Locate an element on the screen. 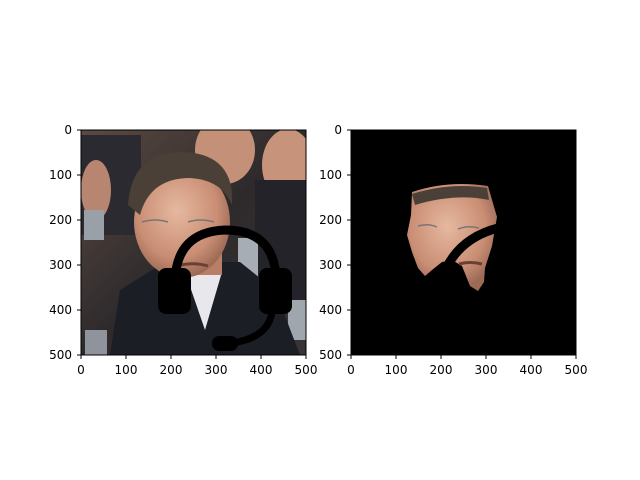 This screenshot has width=640, height=480. left-y-tick-labels: 0 100 200 300 400 500 is located at coordinates (60, 242).